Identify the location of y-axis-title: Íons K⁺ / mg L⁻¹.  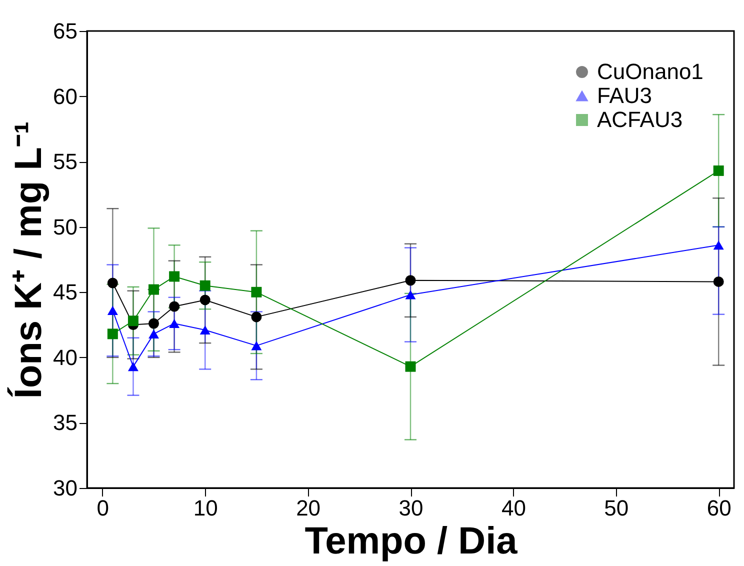
(28, 260).